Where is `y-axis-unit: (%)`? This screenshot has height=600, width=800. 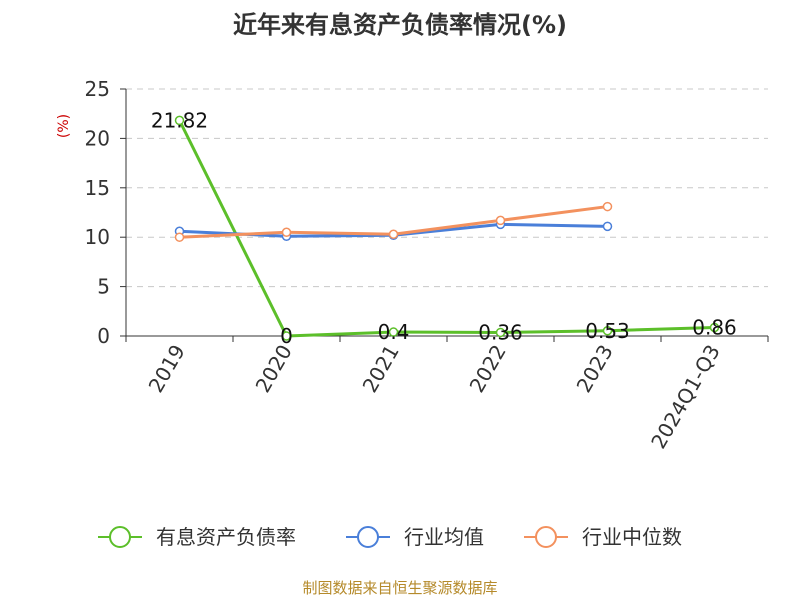 y-axis-unit: (%) is located at coordinates (64, 126).